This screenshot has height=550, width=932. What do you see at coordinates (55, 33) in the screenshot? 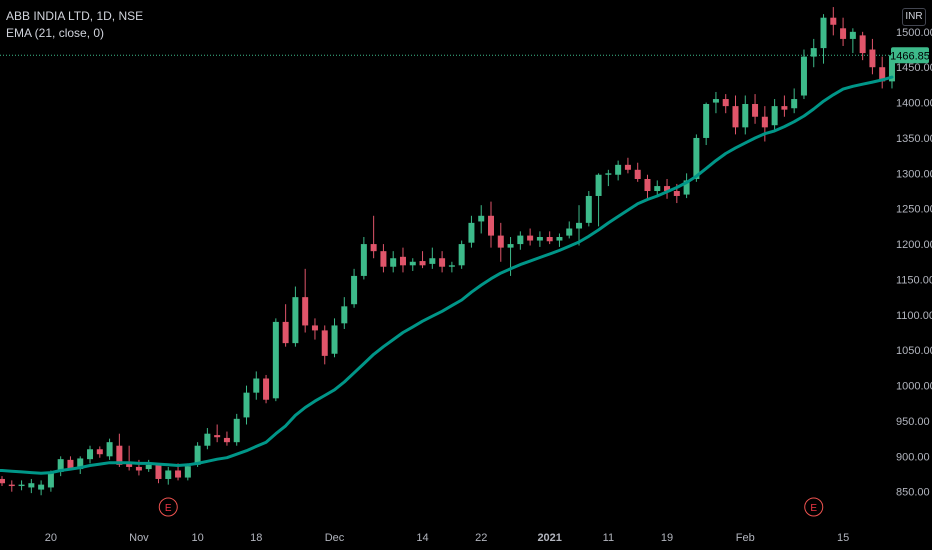
I see `ema-indicator-title: EMA (21, close, 0)` at bounding box center [55, 33].